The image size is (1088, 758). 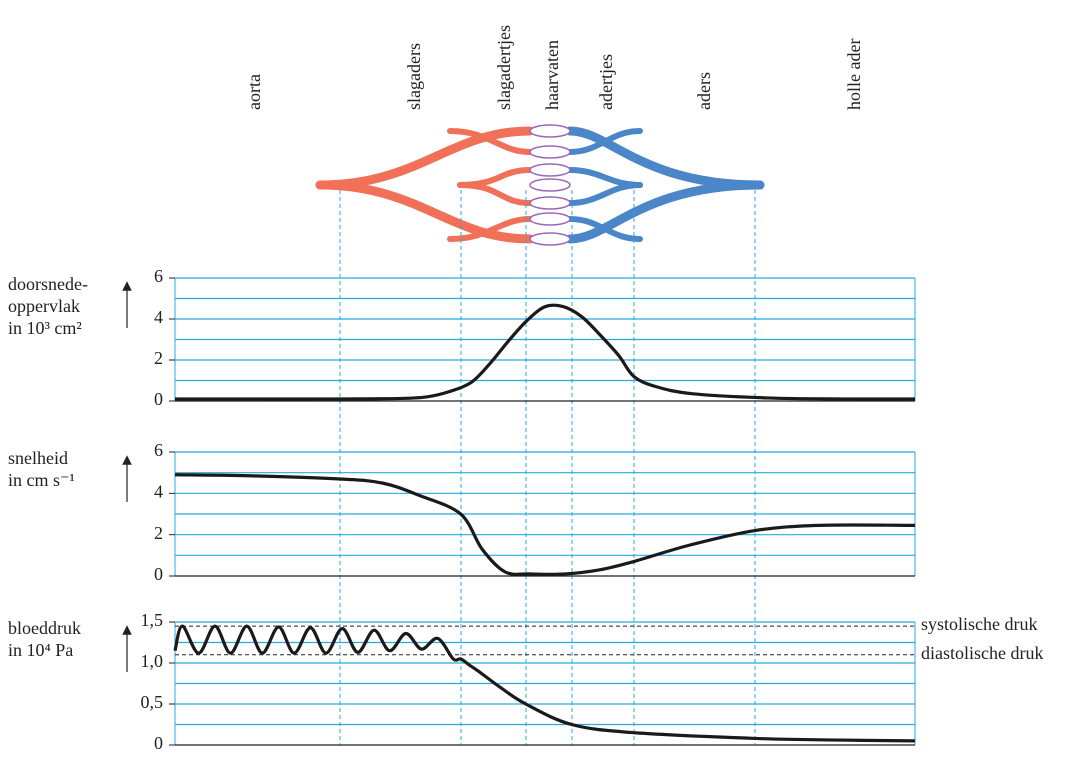 What do you see at coordinates (41, 480) in the screenshot?
I see `y-axis-label: in cm s⁻¹` at bounding box center [41, 480].